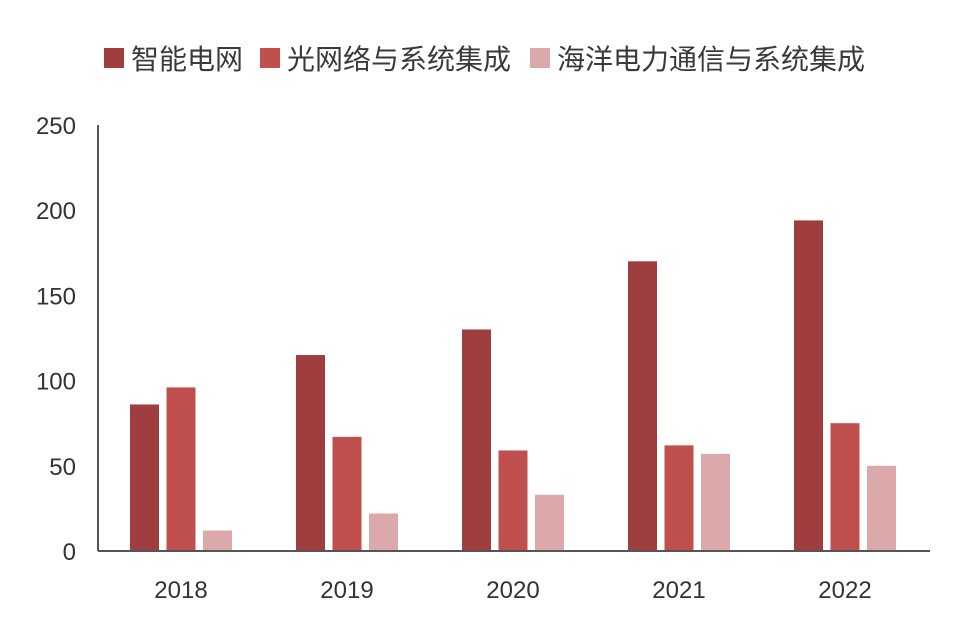 This screenshot has width=980, height=640. I want to click on x-tick-label: 2019, so click(346, 590).